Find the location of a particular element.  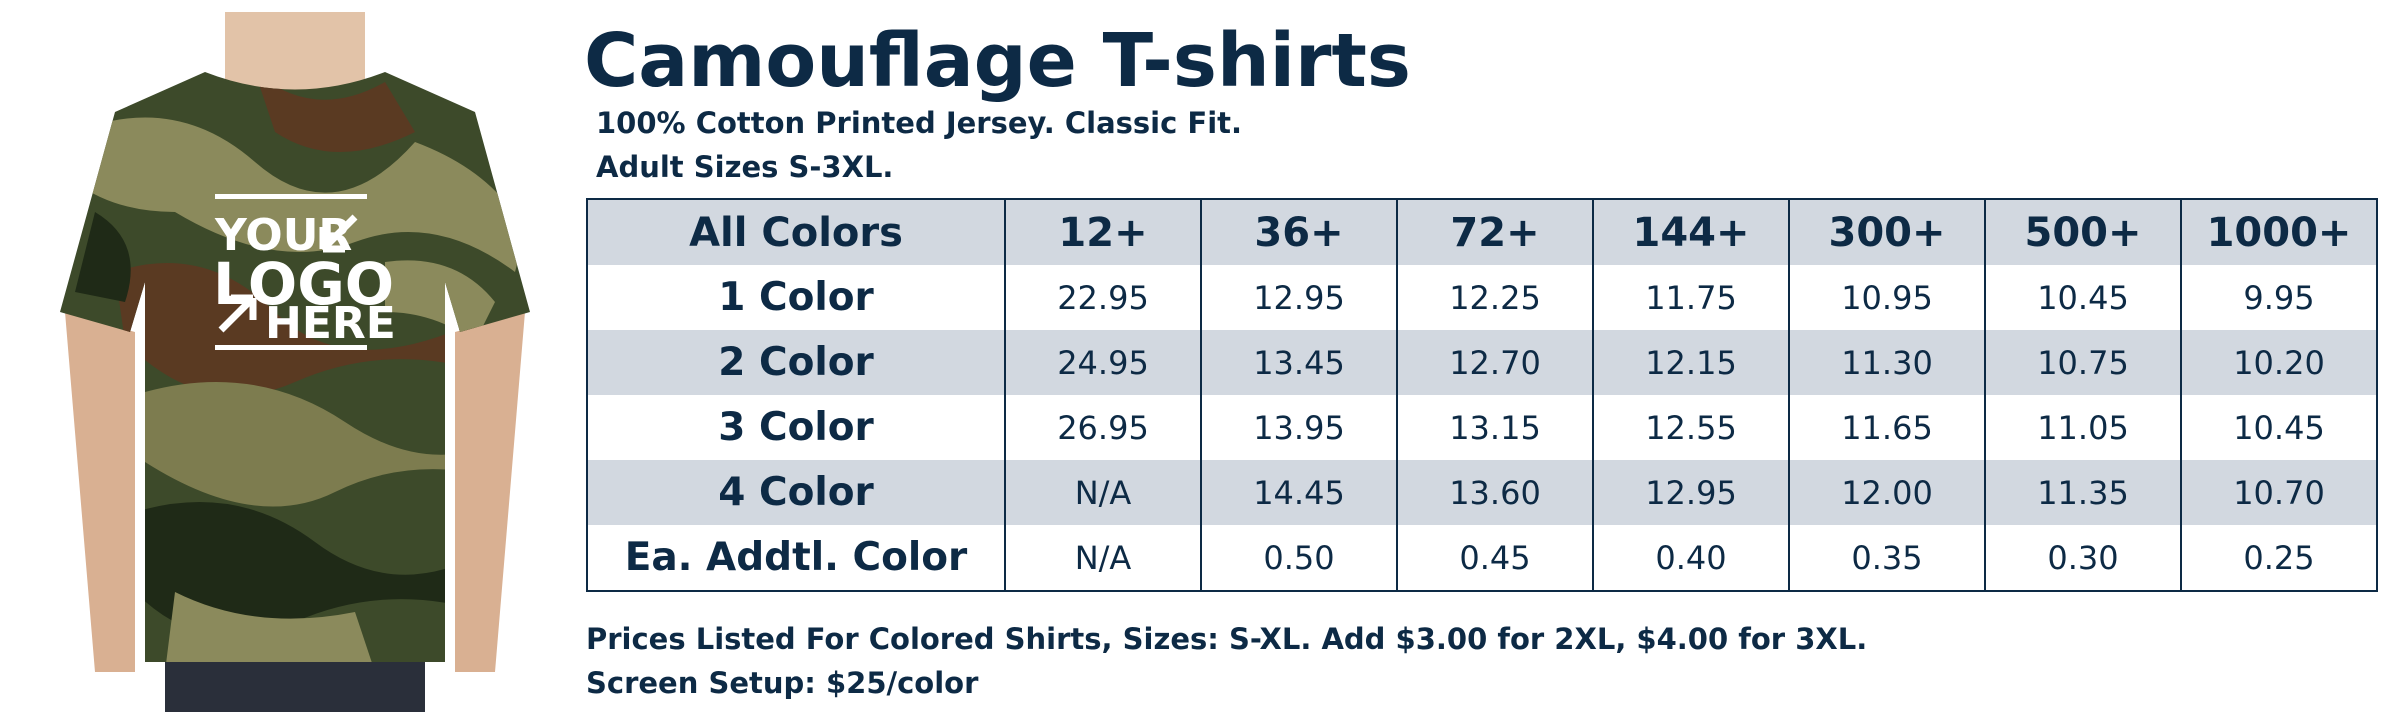

table-cell: 24.95 is located at coordinates (1102, 362).